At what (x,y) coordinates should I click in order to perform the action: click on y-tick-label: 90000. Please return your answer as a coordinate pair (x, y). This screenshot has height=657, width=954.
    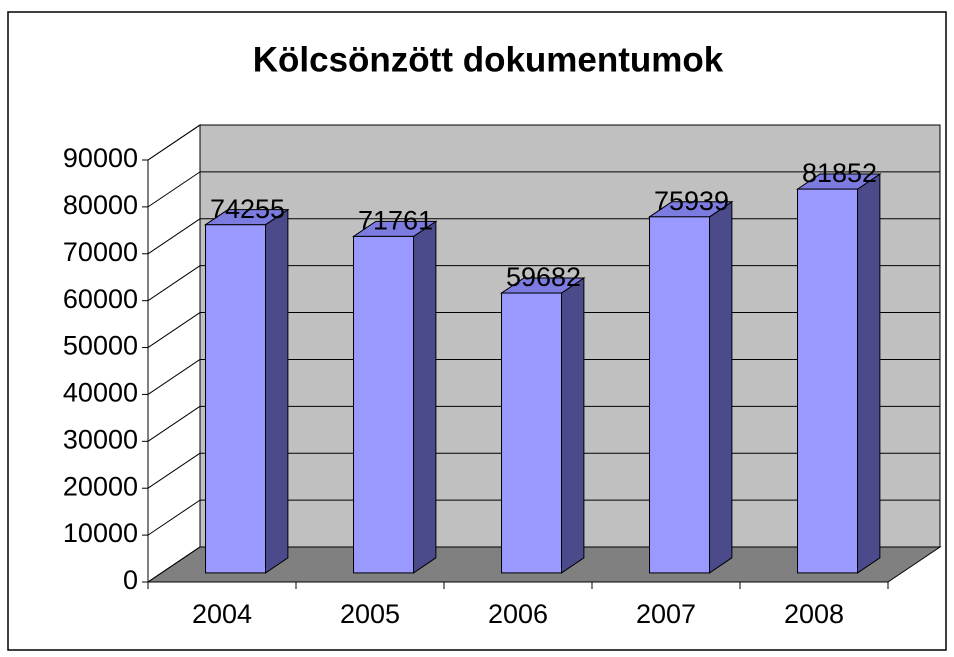
    Looking at the image, I should click on (100, 158).